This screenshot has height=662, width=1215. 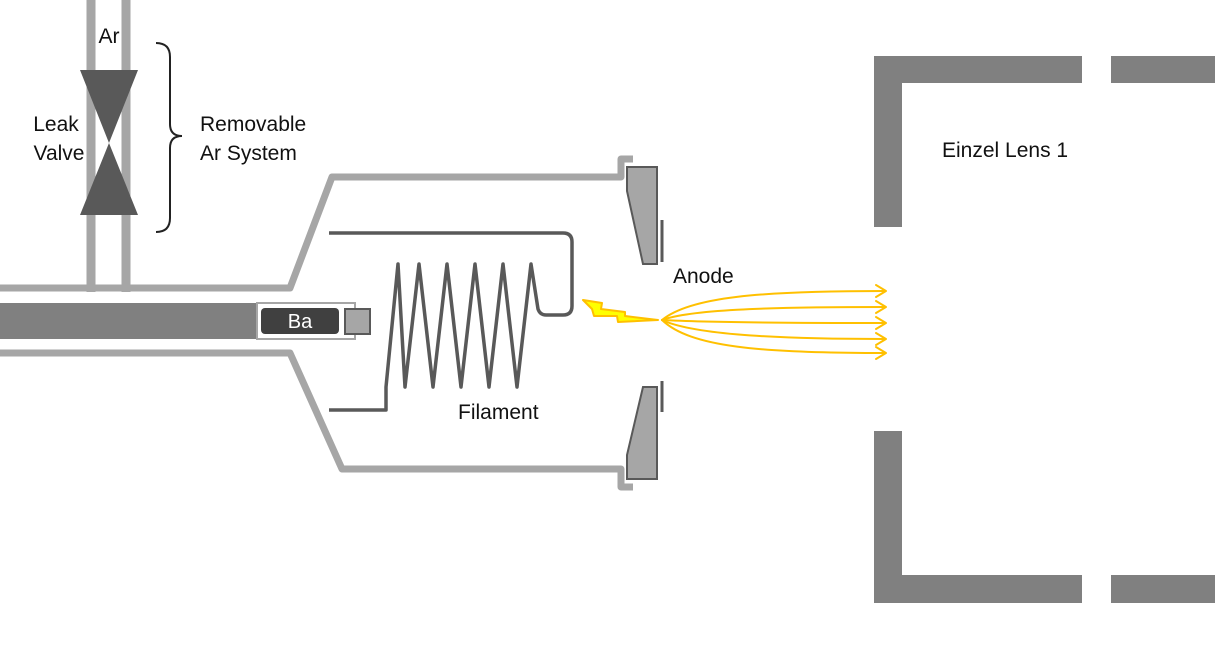 I want to click on gas-label: Ar, so click(x=109, y=36).